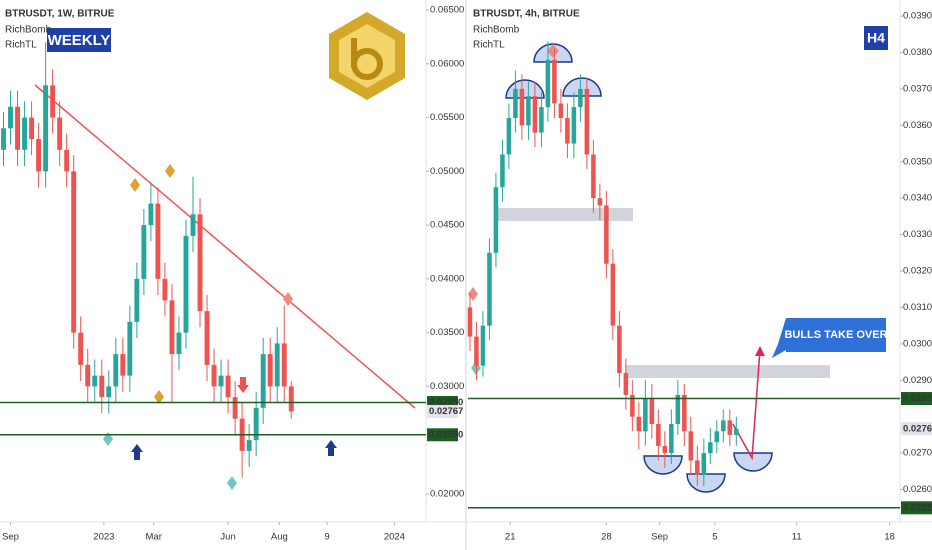 This screenshot has height=550, width=932. Describe the element at coordinates (447, 225) in the screenshot. I see `y-tick-label: 0.04500` at that location.